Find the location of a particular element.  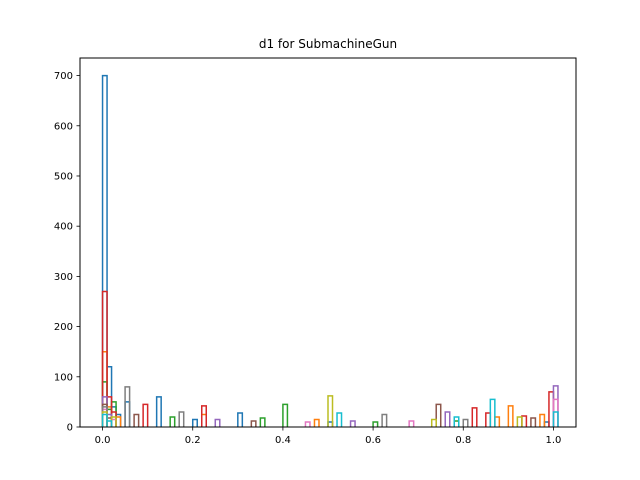

x-axis: 0.0 0.2 0.4 0.6 0.8 1.0 is located at coordinates (328, 436).